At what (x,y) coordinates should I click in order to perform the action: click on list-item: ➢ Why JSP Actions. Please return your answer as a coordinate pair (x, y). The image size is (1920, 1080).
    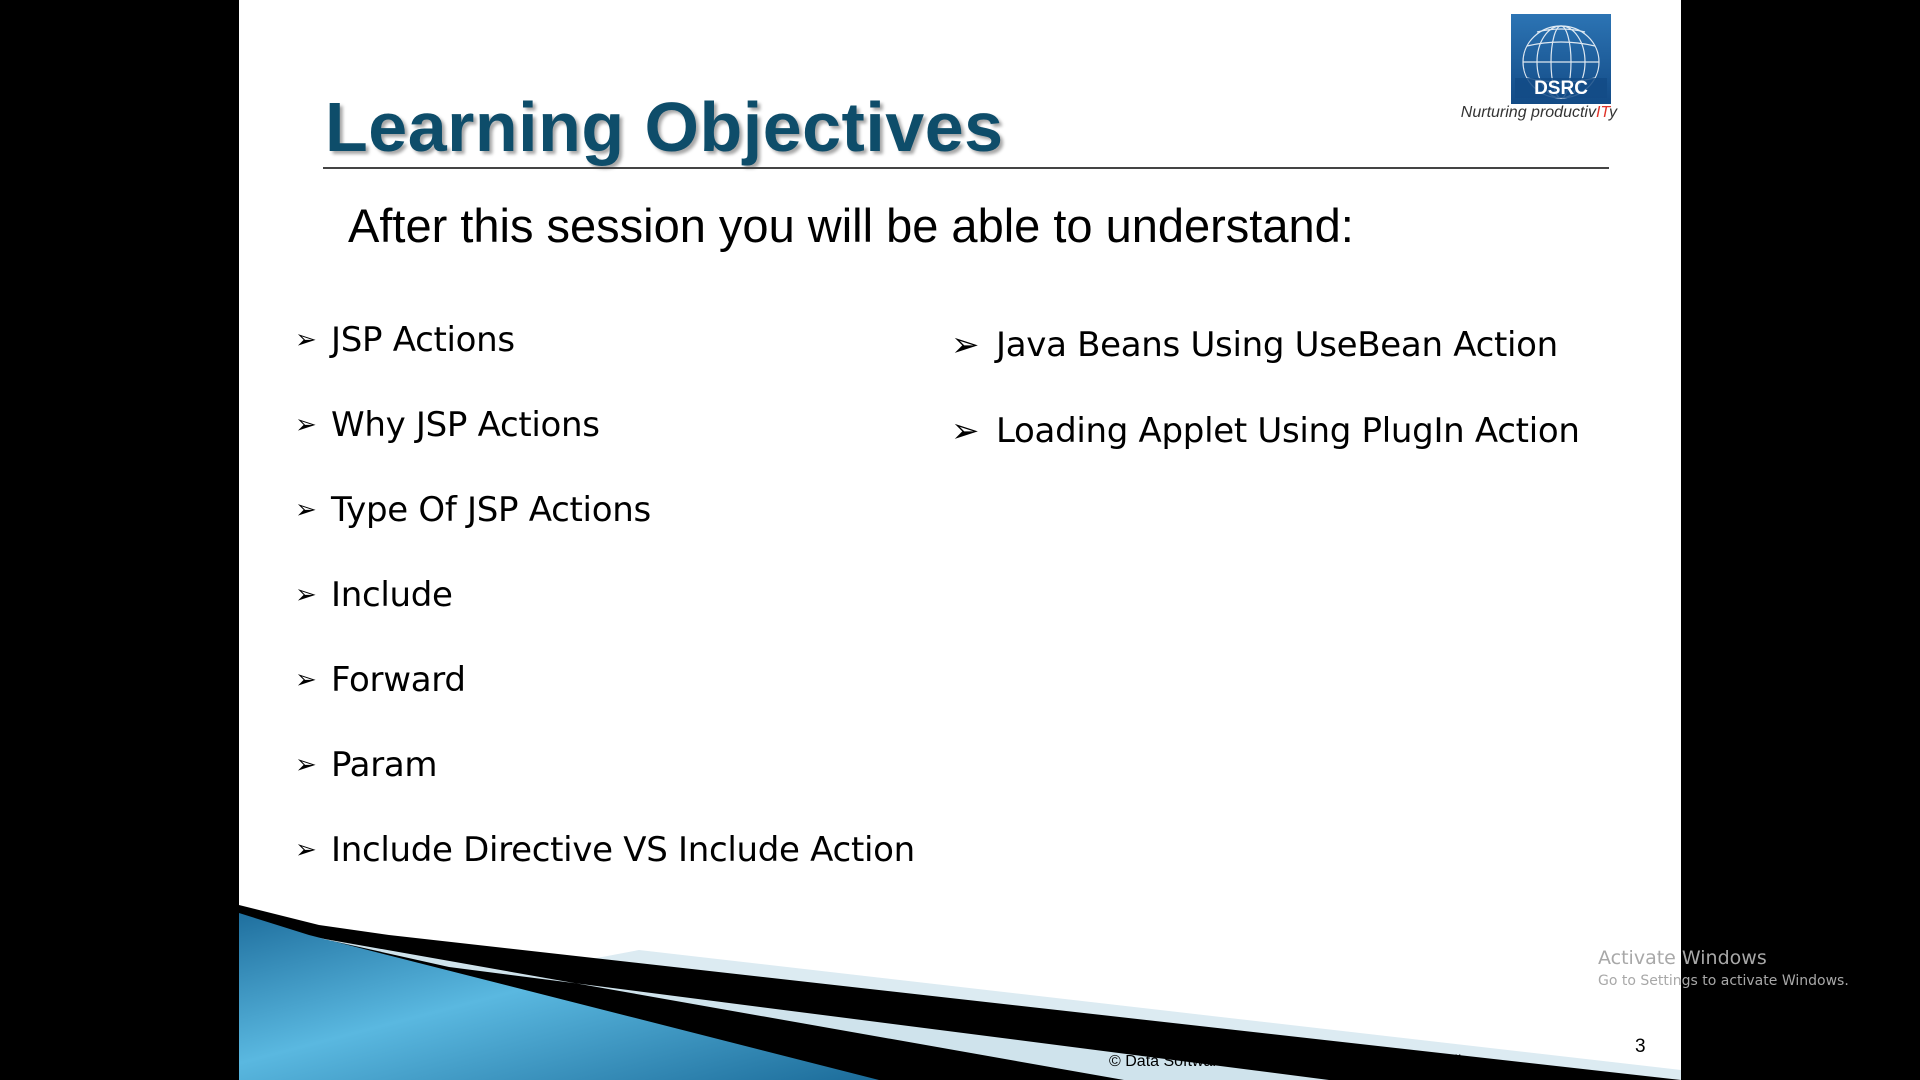
    Looking at the image, I should click on (605, 424).